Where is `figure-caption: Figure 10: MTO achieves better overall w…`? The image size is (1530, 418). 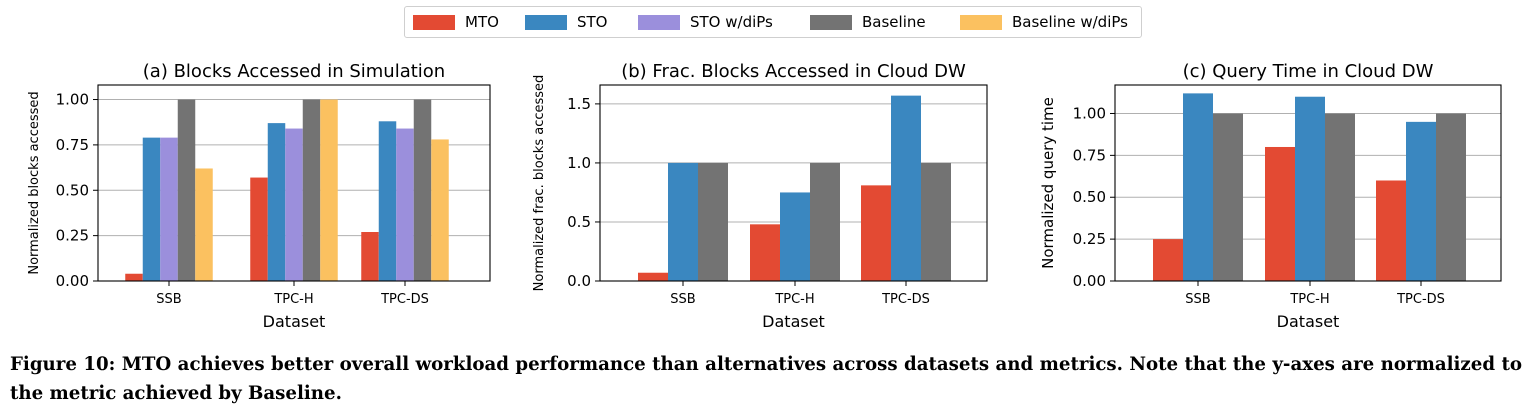 figure-caption: Figure 10: MTO achieves better overall w… is located at coordinates (766, 379).